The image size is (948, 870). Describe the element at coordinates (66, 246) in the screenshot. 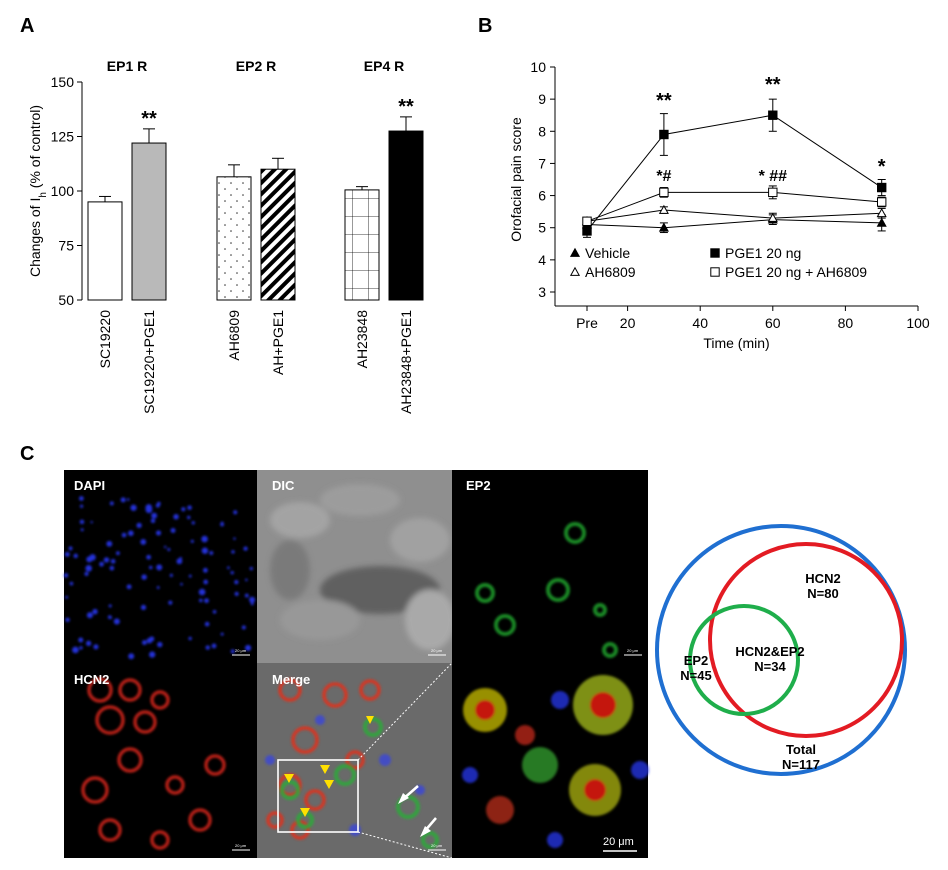

I see `y-tick-label: 75` at that location.